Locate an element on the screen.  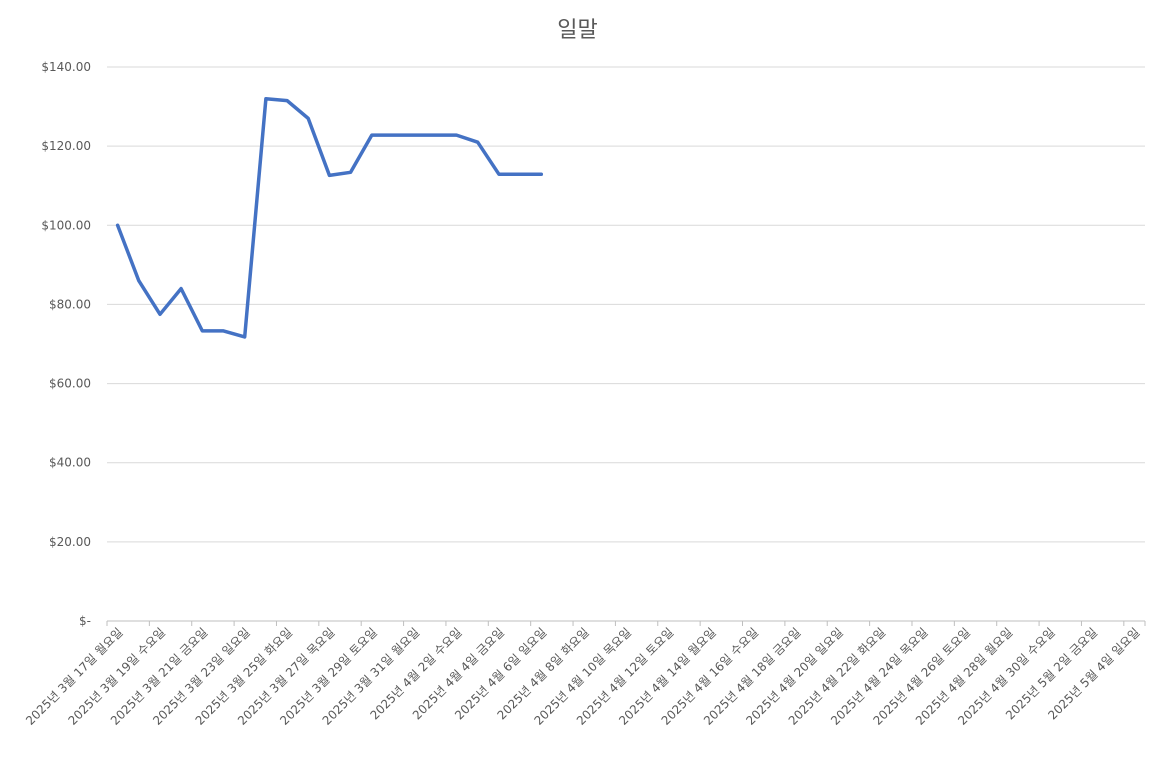
y-tick-label: $140.00 is located at coordinates (66, 67).